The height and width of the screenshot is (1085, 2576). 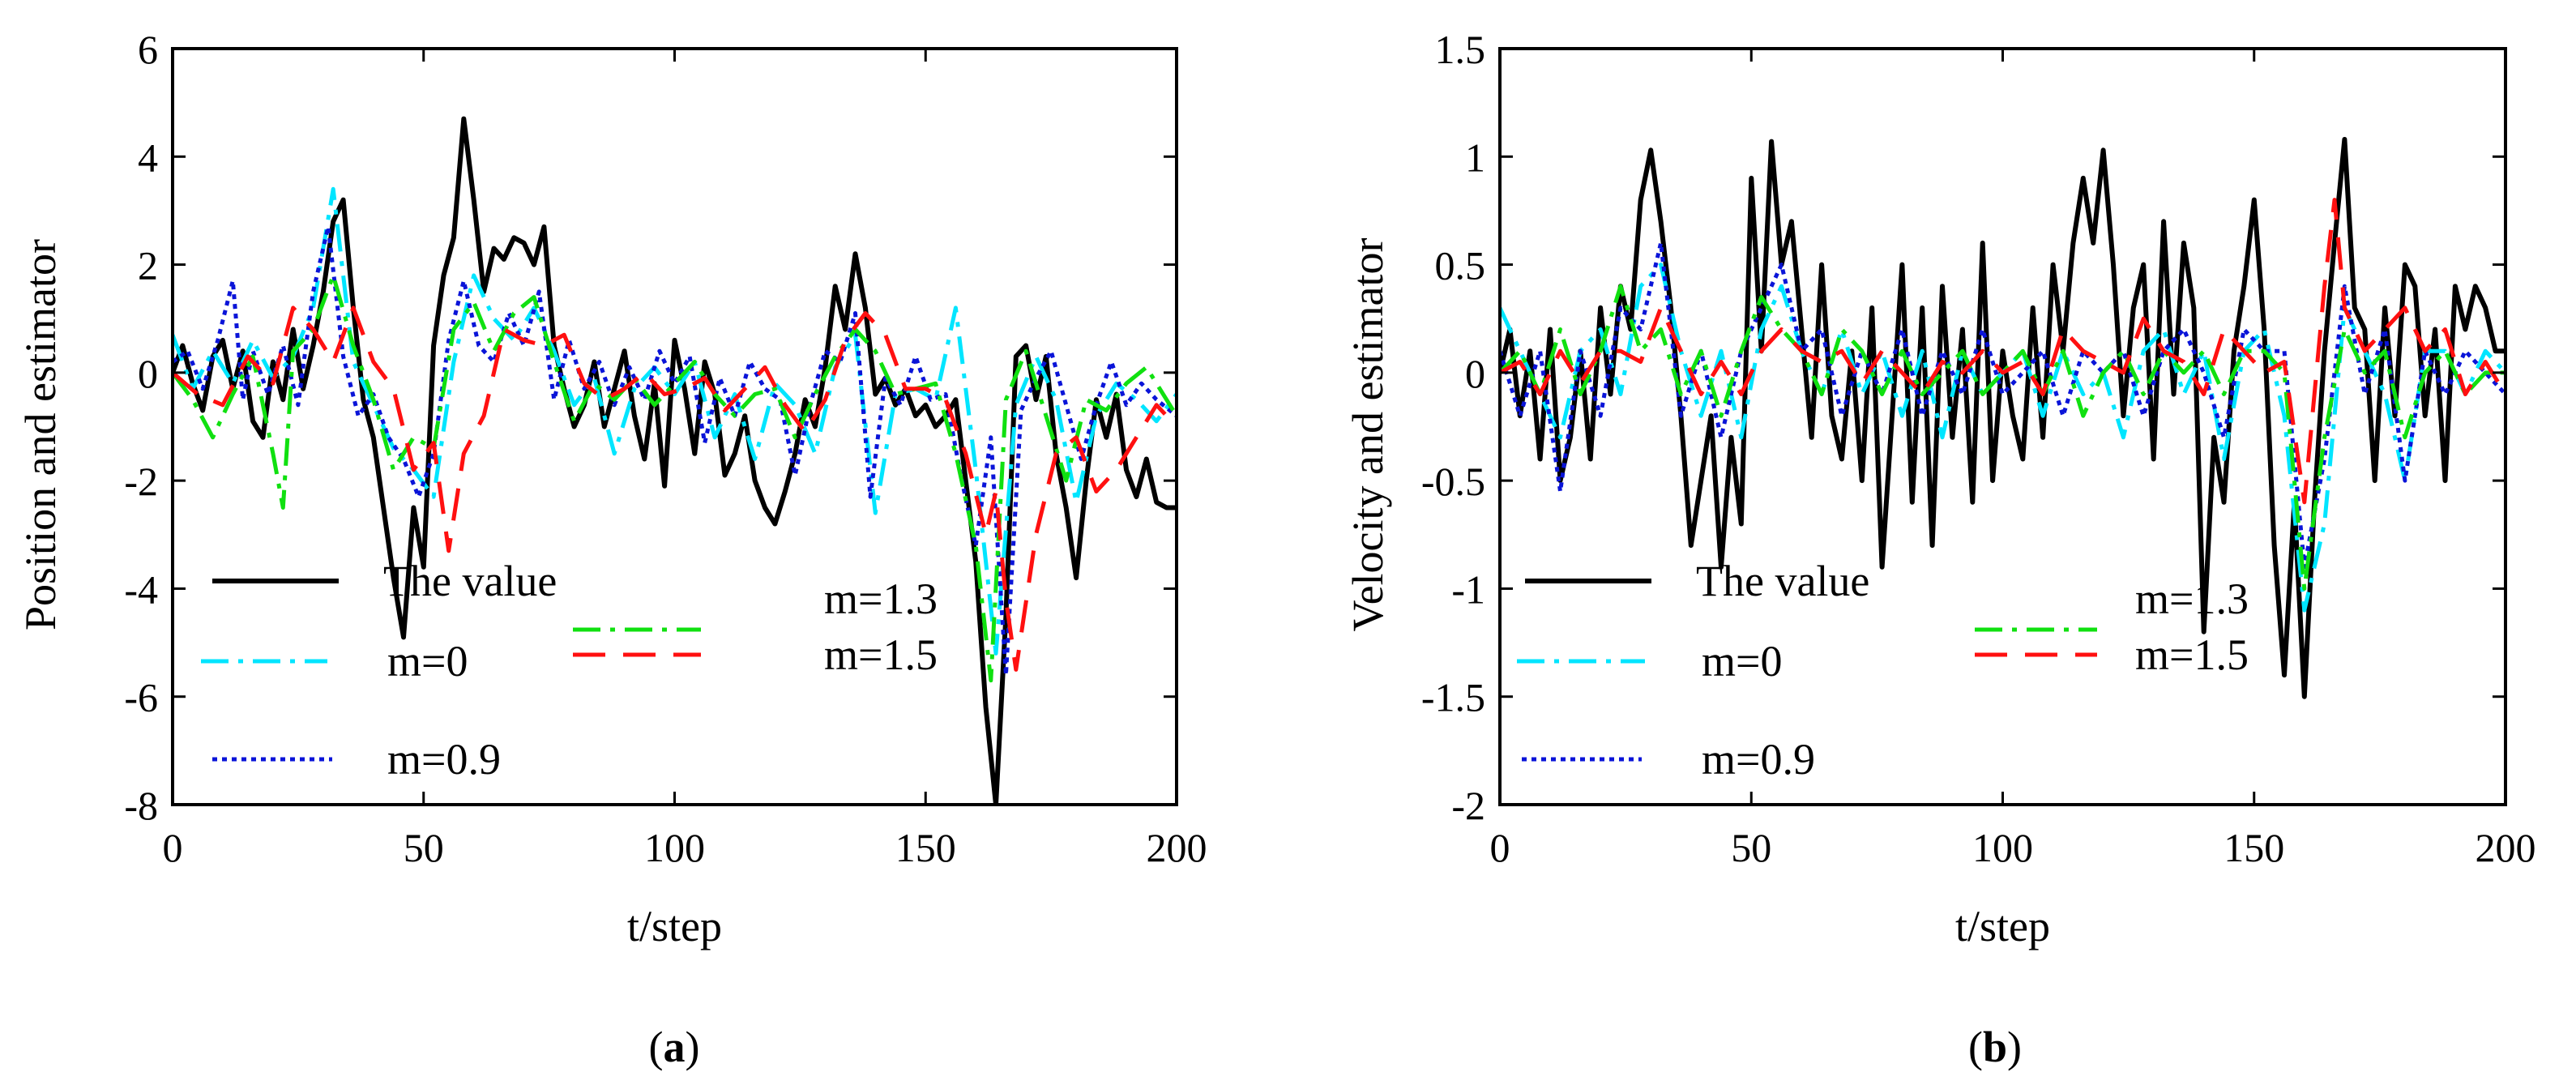 I want to click on y-tick-label: -1, so click(x=1468, y=589).